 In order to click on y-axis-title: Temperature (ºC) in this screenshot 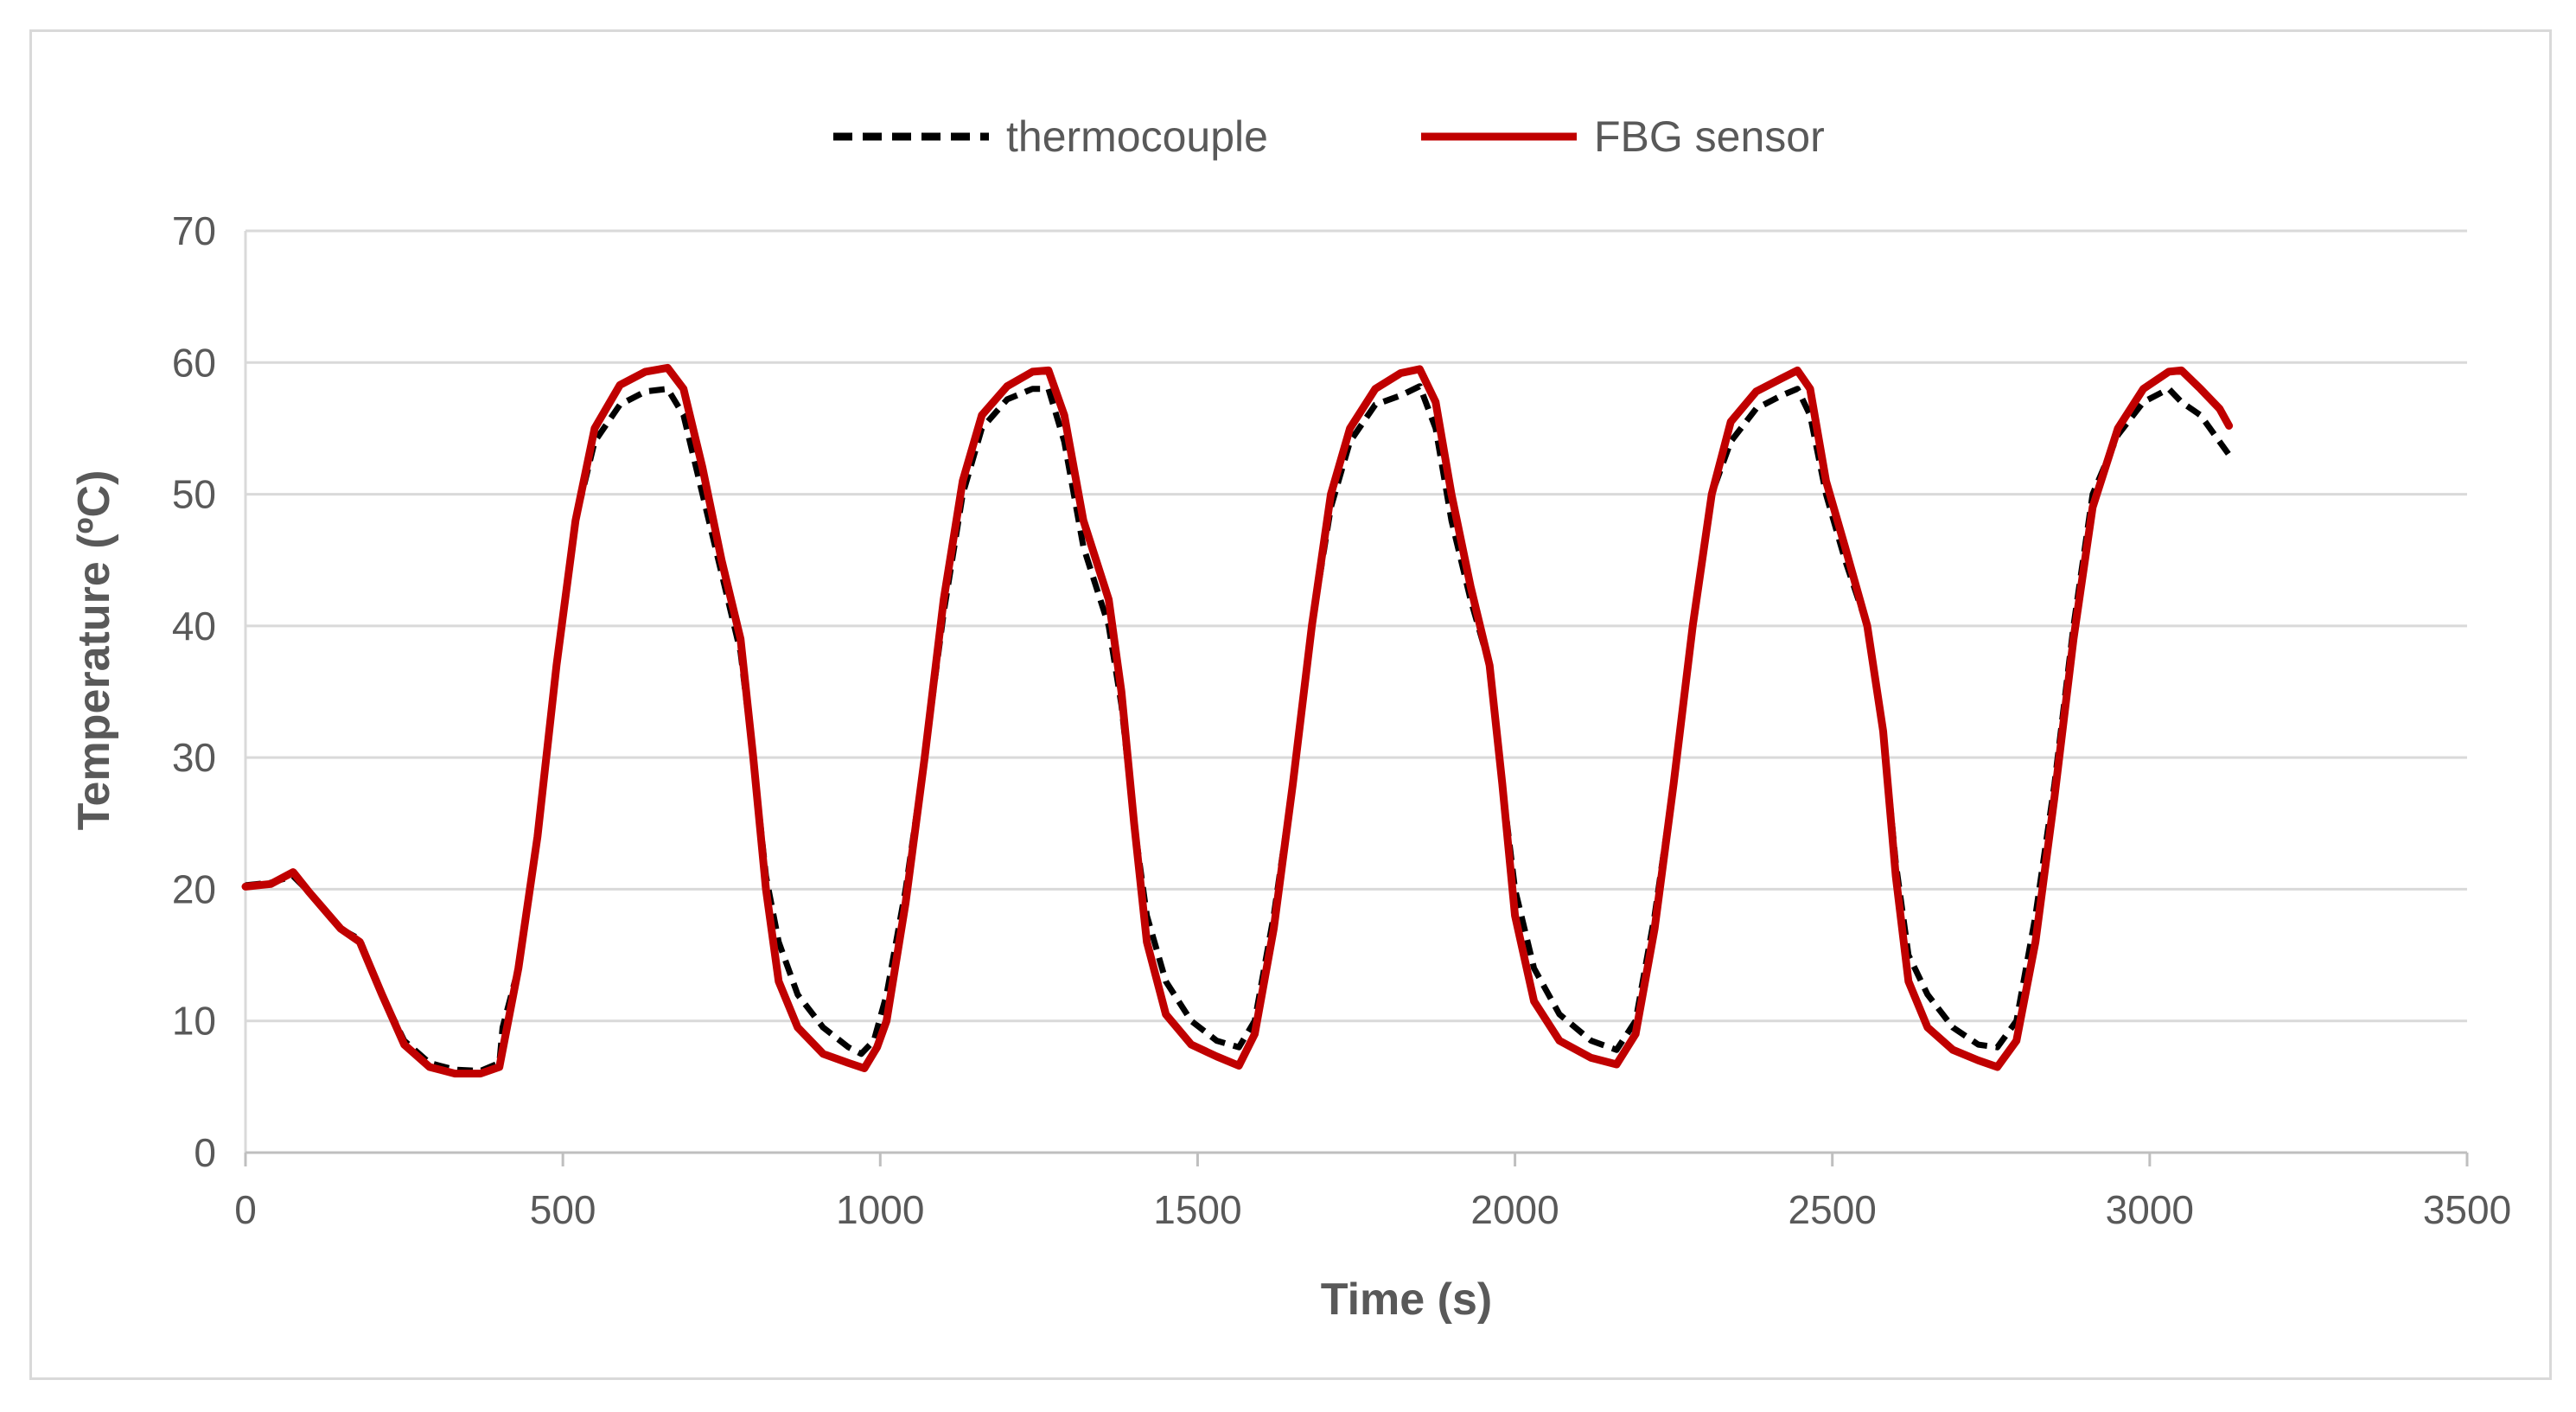, I will do `click(94, 650)`.